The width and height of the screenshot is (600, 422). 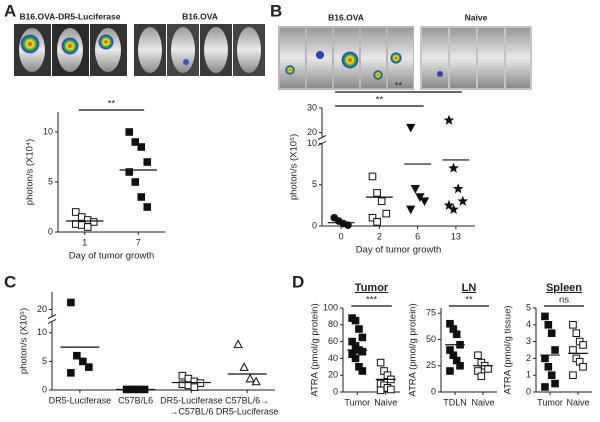 I want to click on x-tick-label: 1, so click(x=84, y=242).